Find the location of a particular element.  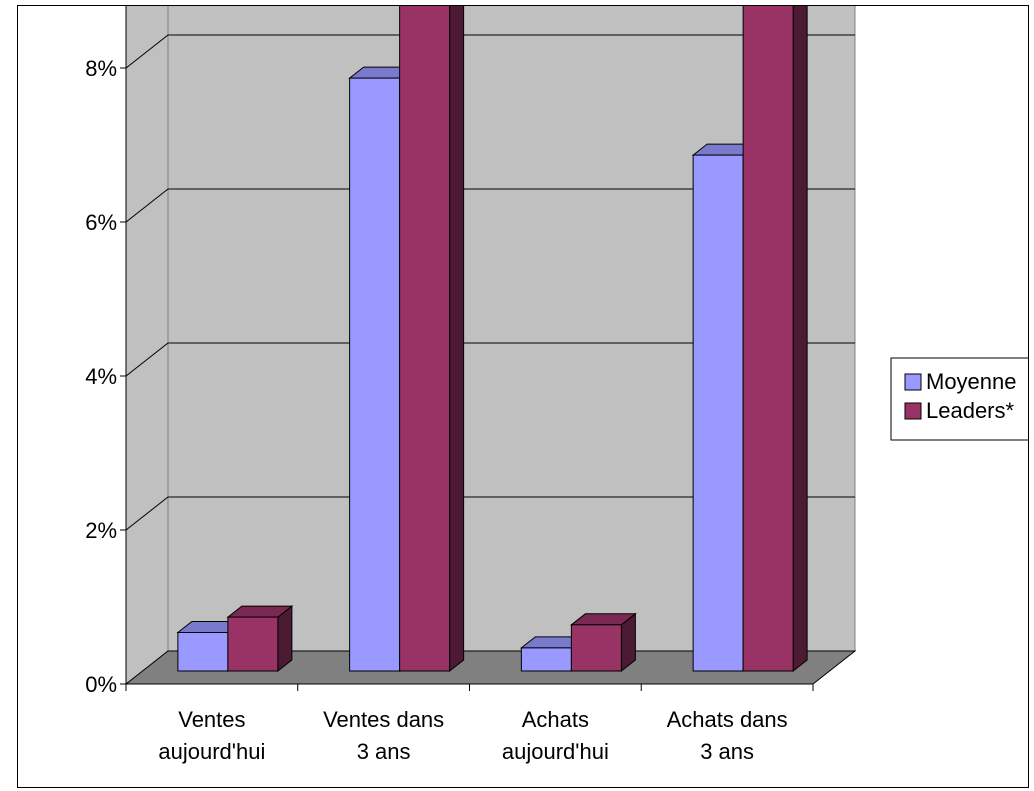

category-label: Ventes is located at coordinates (211, 719).